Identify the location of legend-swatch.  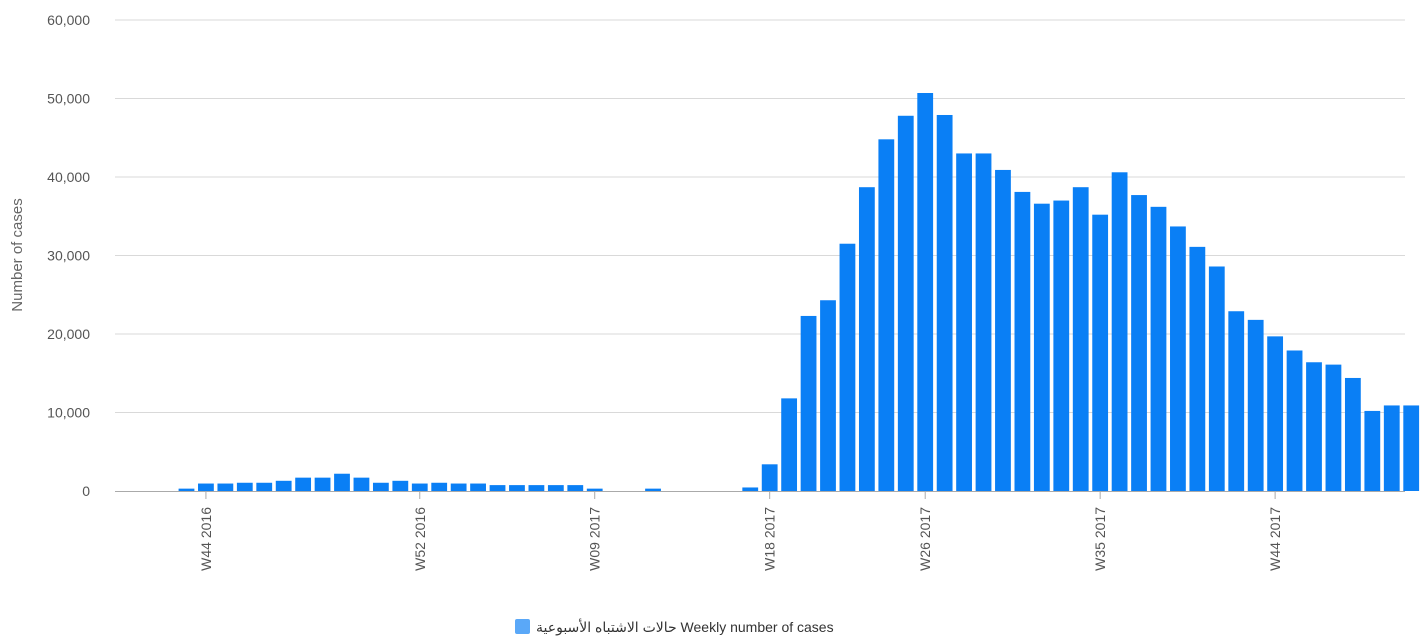
(522, 626).